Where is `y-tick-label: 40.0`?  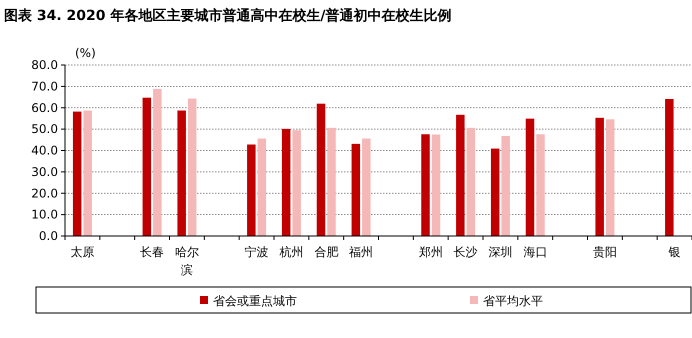 y-tick-label: 40.0 is located at coordinates (44, 151).